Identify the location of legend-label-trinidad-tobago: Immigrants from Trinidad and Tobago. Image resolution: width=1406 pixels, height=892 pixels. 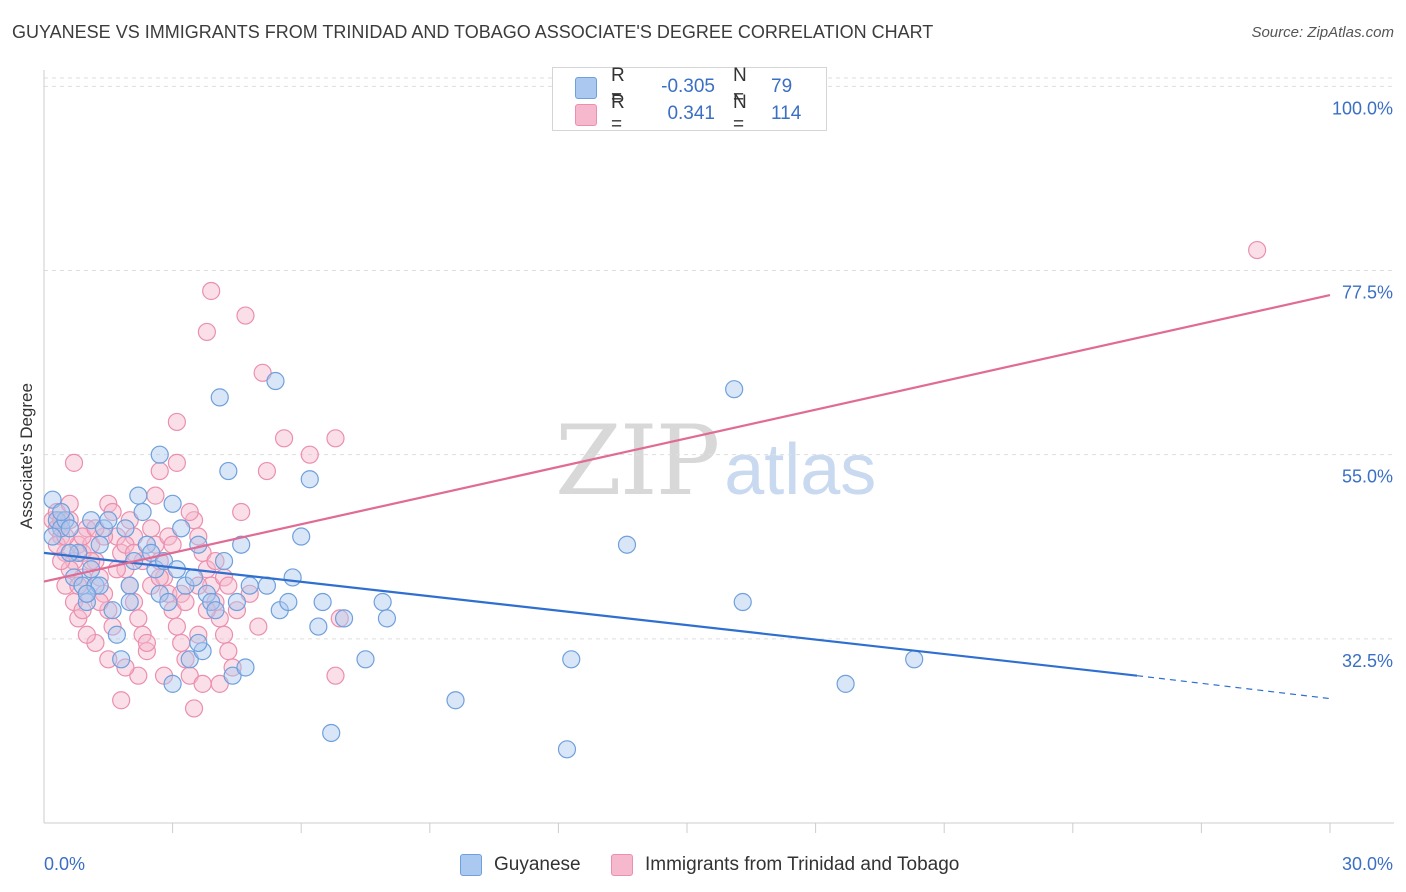
(802, 864).